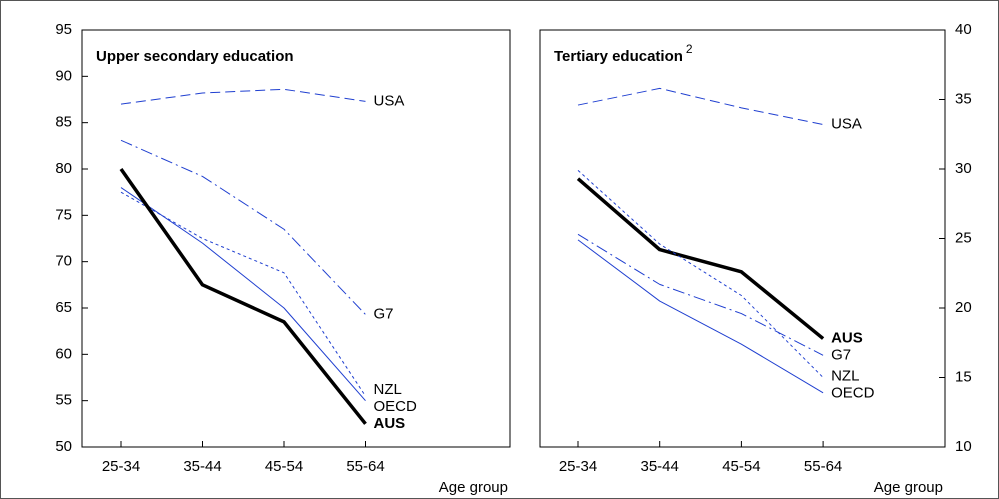  Describe the element at coordinates (963, 376) in the screenshot. I see `y-tick-label: 15` at that location.